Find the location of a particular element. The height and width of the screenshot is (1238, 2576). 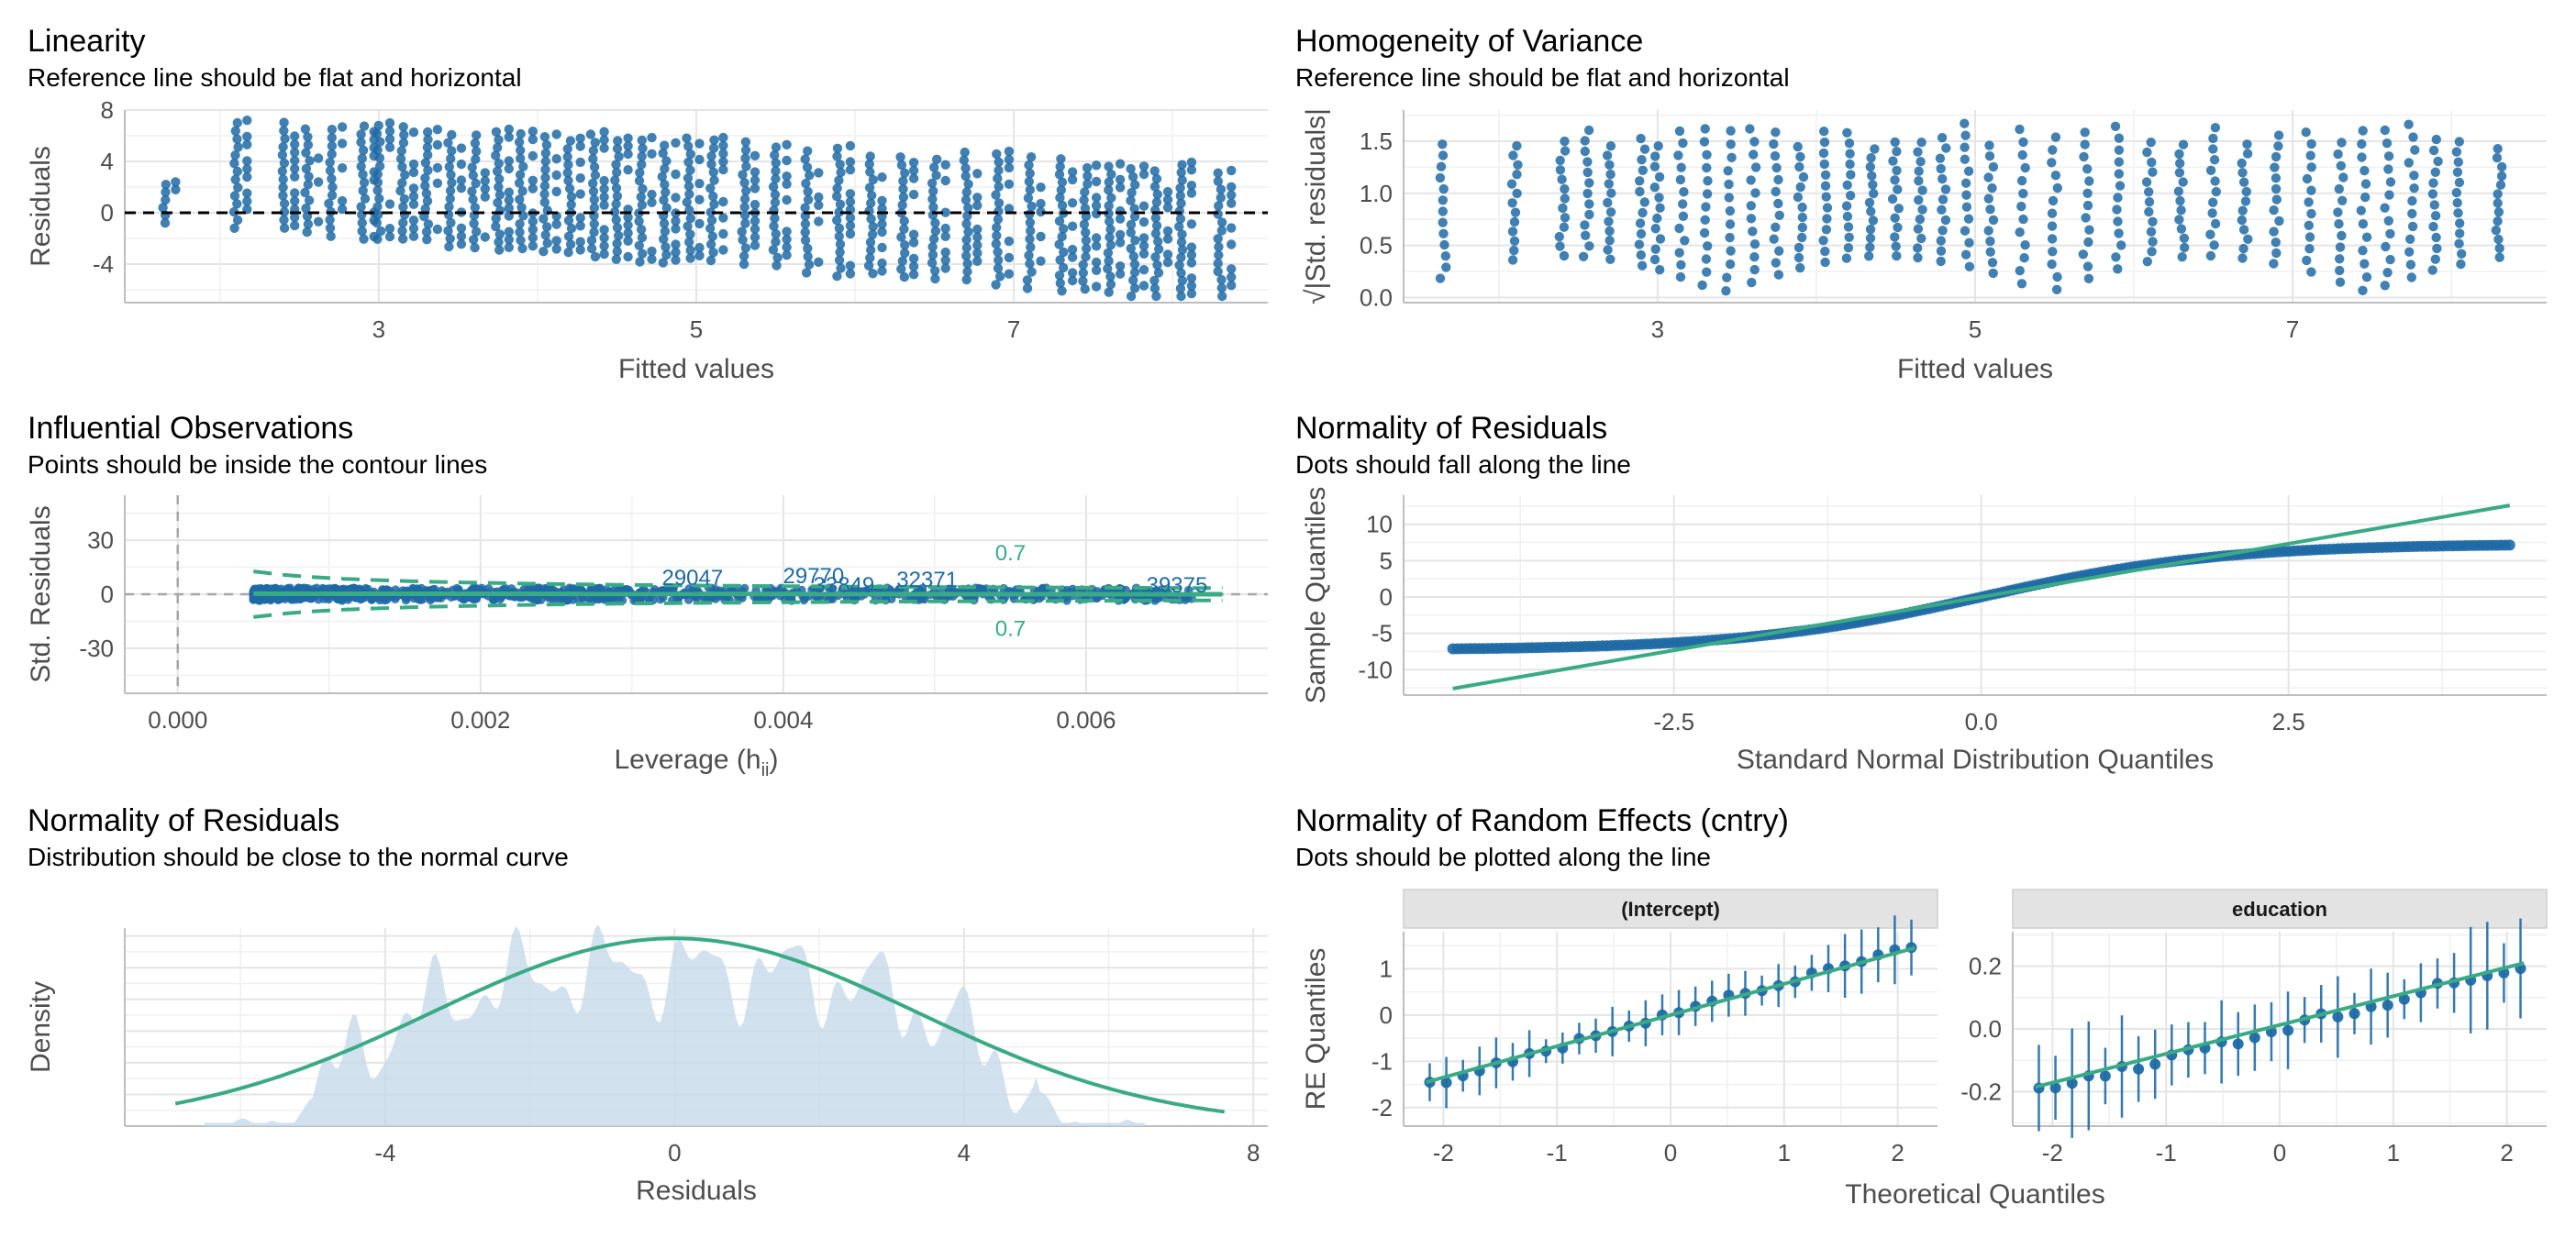

y-axis-label: Density is located at coordinates (41, 1027).